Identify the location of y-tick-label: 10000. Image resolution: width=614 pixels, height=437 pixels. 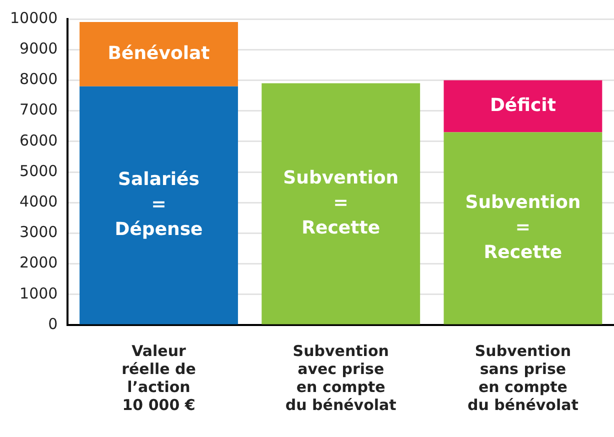
(34, 17).